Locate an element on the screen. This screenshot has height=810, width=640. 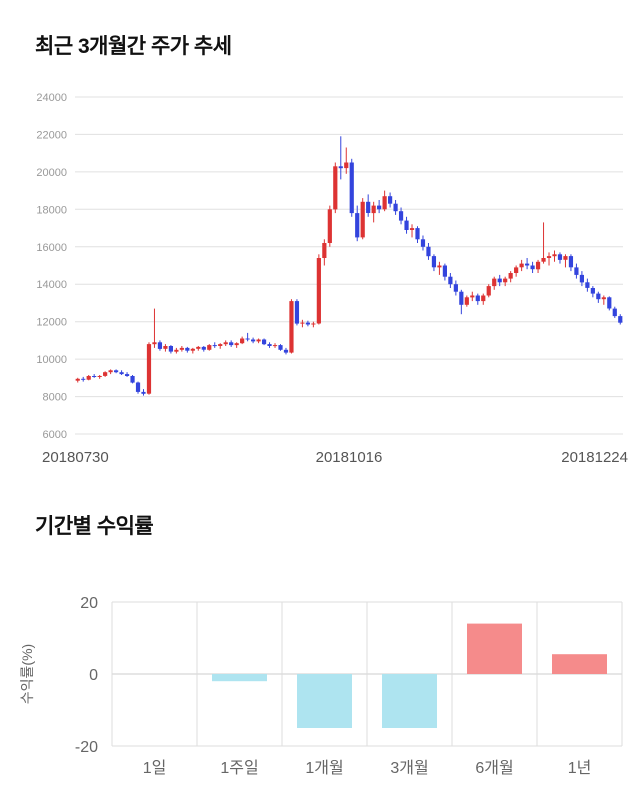
y-tick-label: 24000 is located at coordinates (51, 98).